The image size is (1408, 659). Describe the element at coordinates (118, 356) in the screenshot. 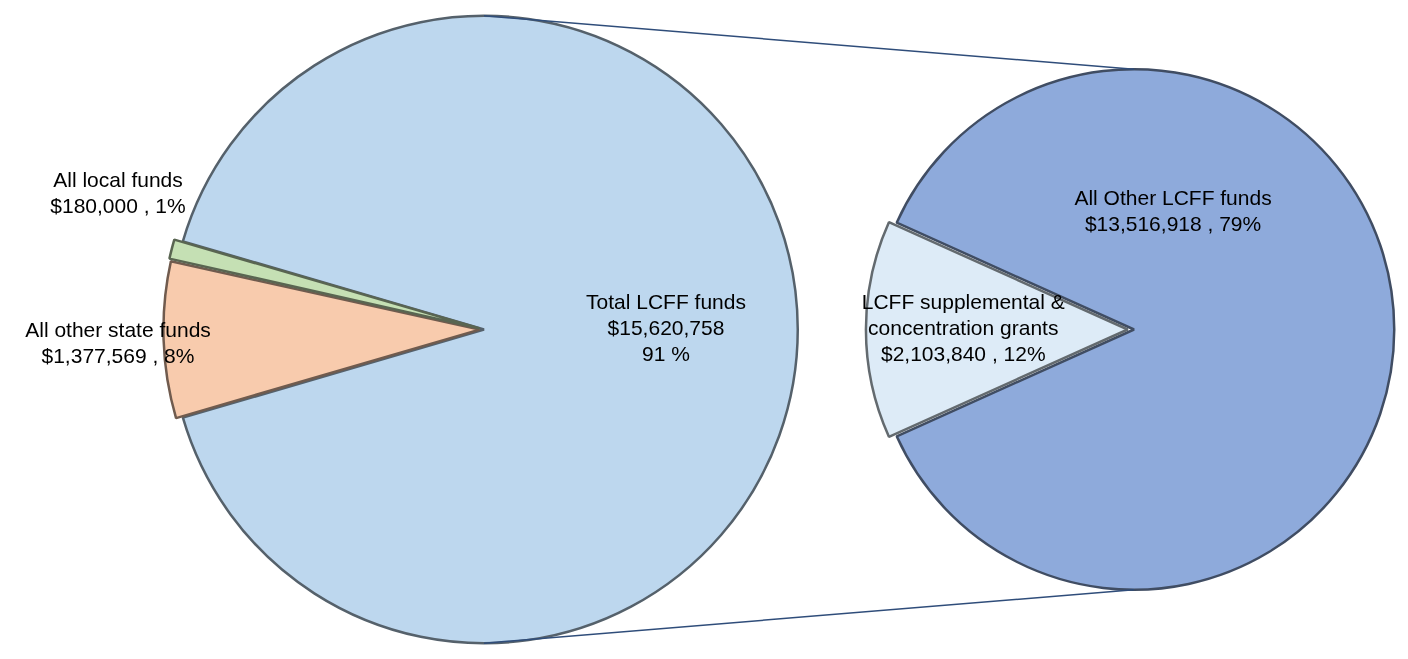

I see `data-label: $1,377,569 , 8%` at that location.